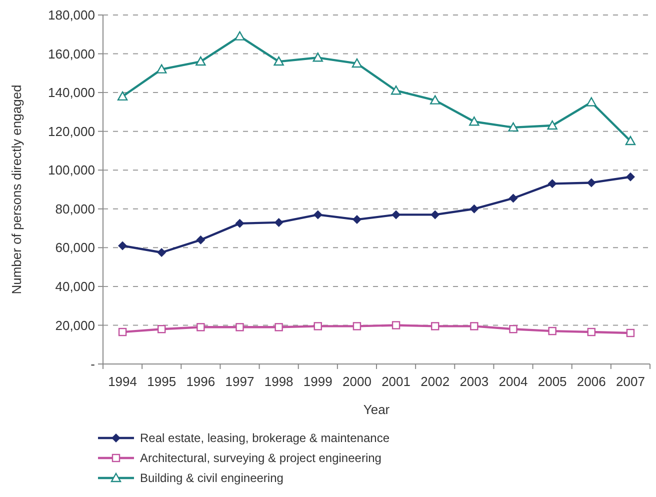 The width and height of the screenshot is (656, 497). I want to click on y-tick-label: -, so click(92, 364).